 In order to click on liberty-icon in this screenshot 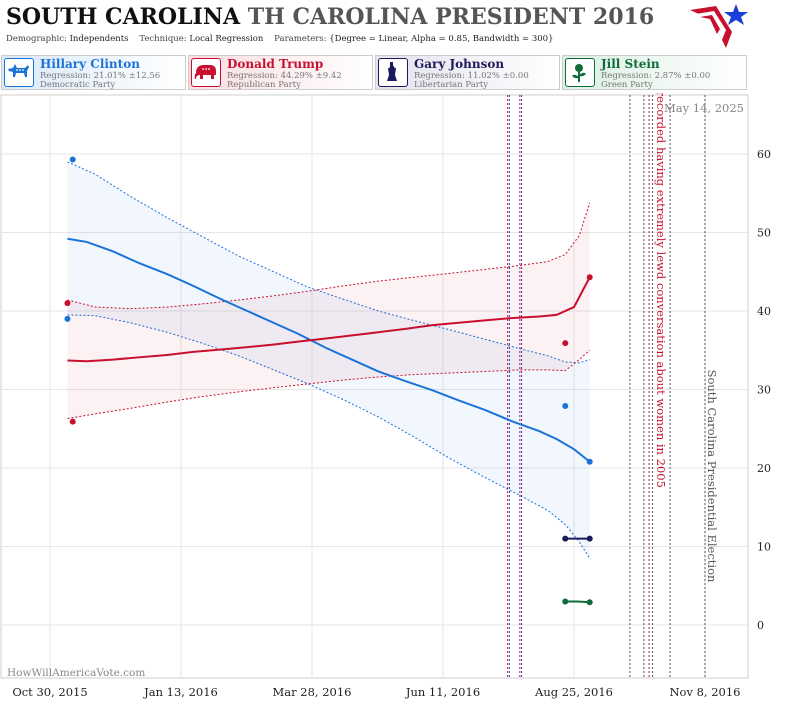, I will do `click(393, 72)`.